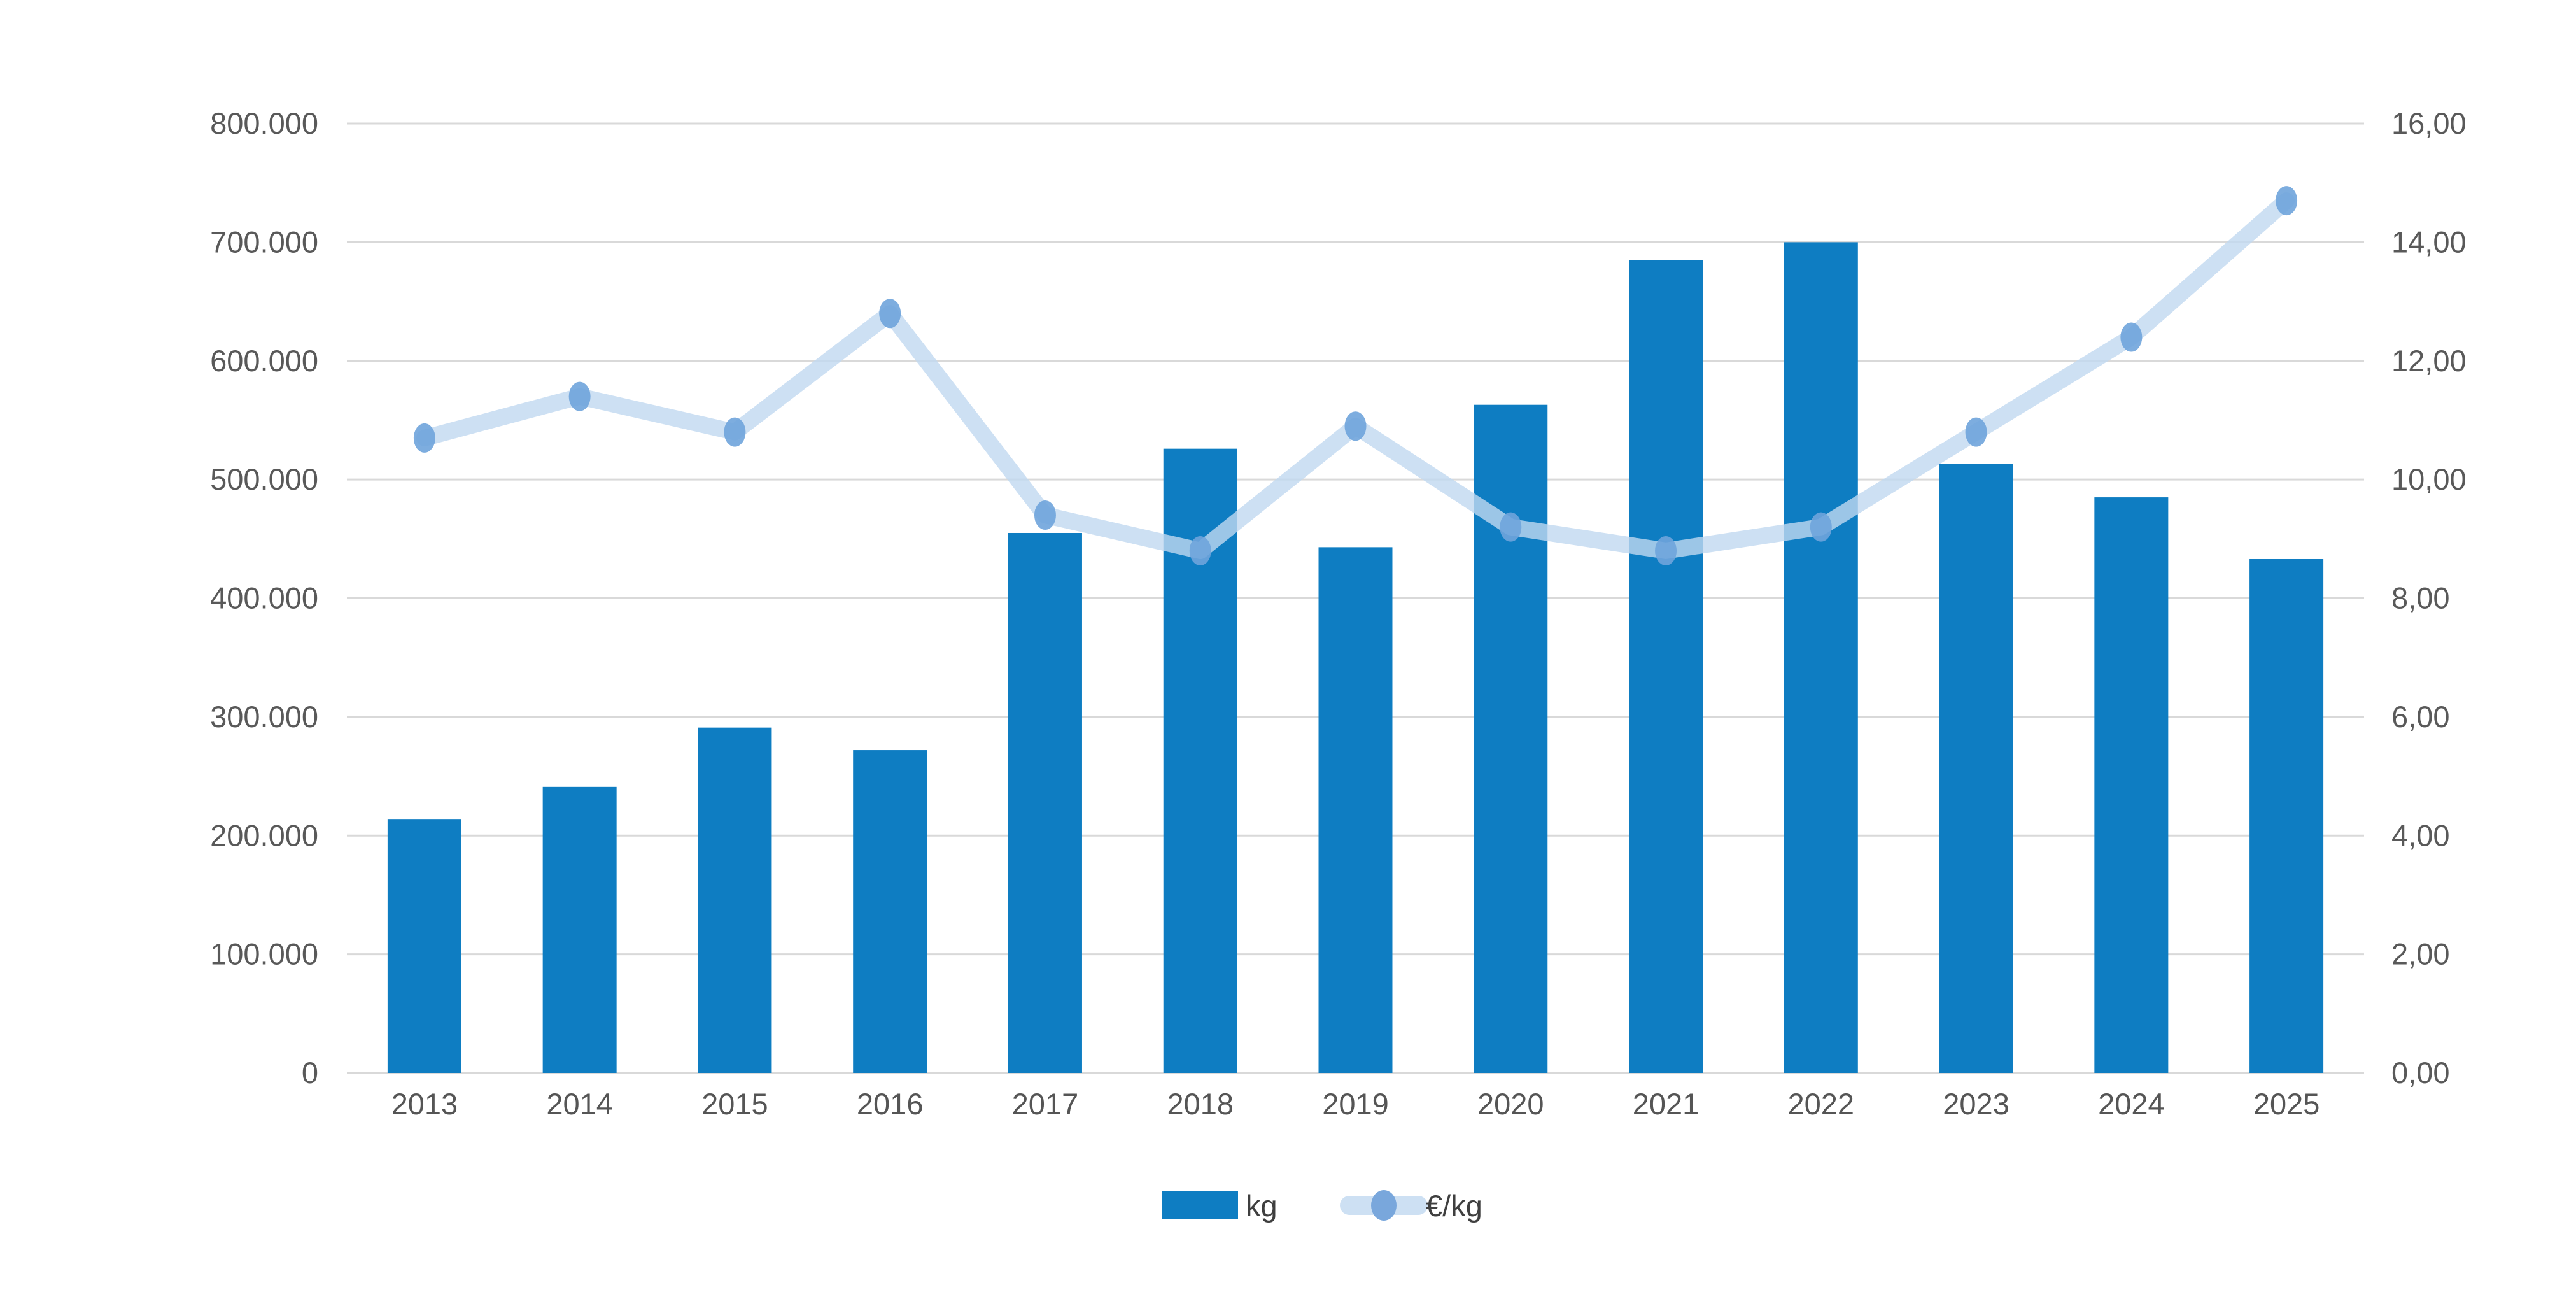 The image size is (2576, 1313). I want to click on line-point-2024, so click(2132, 337).